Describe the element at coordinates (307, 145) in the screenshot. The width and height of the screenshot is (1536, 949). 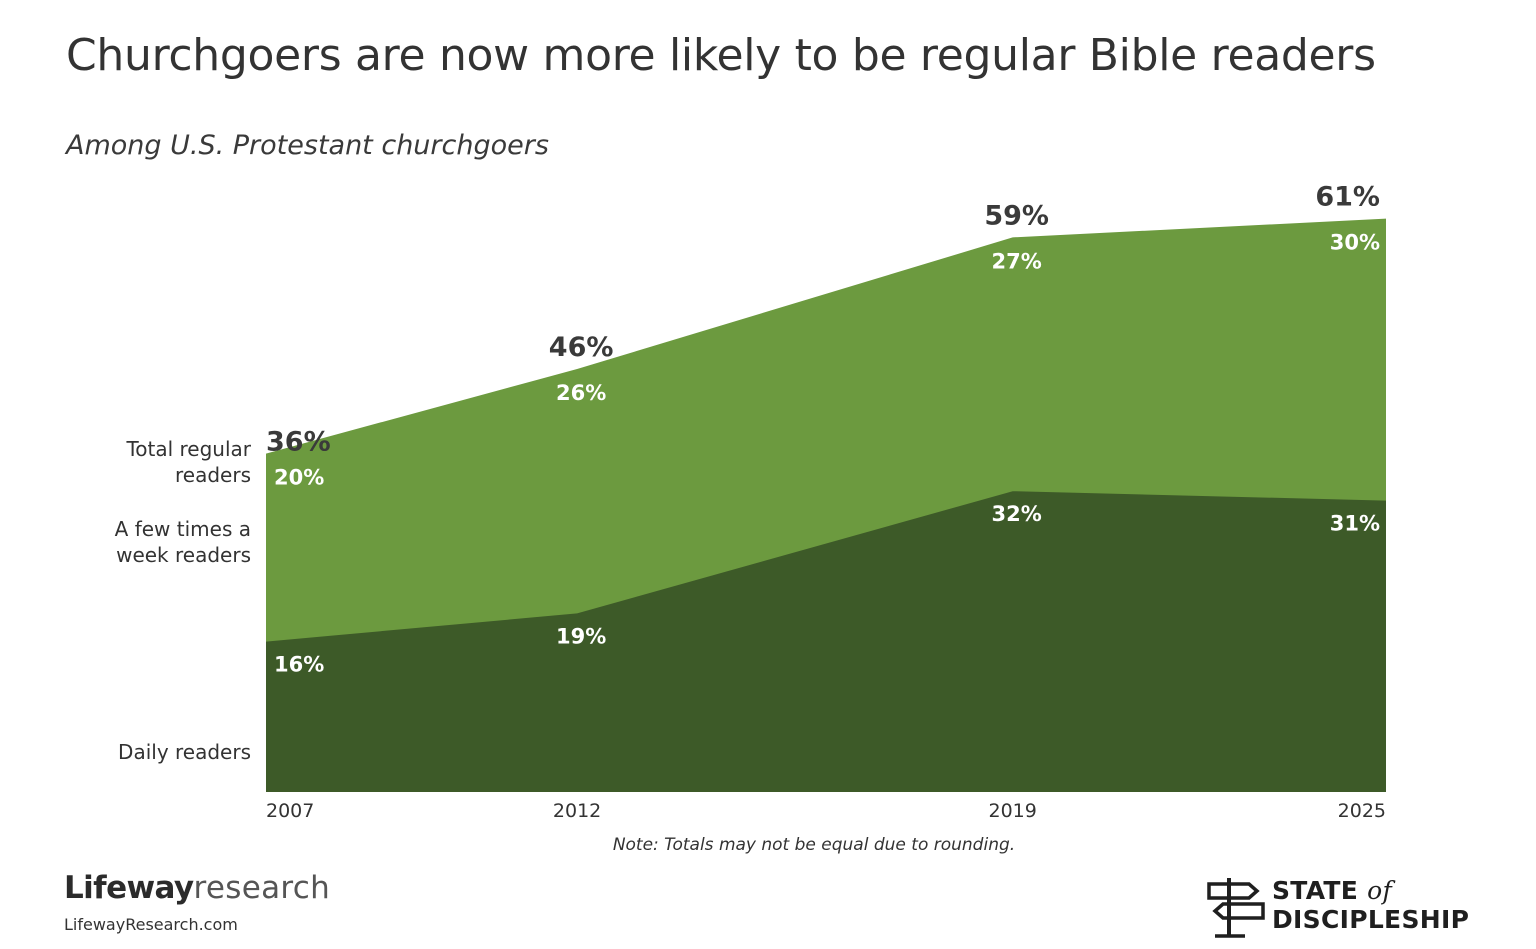
I see `chart-subtitle: Among U.S. Protestant churchgoers` at that location.